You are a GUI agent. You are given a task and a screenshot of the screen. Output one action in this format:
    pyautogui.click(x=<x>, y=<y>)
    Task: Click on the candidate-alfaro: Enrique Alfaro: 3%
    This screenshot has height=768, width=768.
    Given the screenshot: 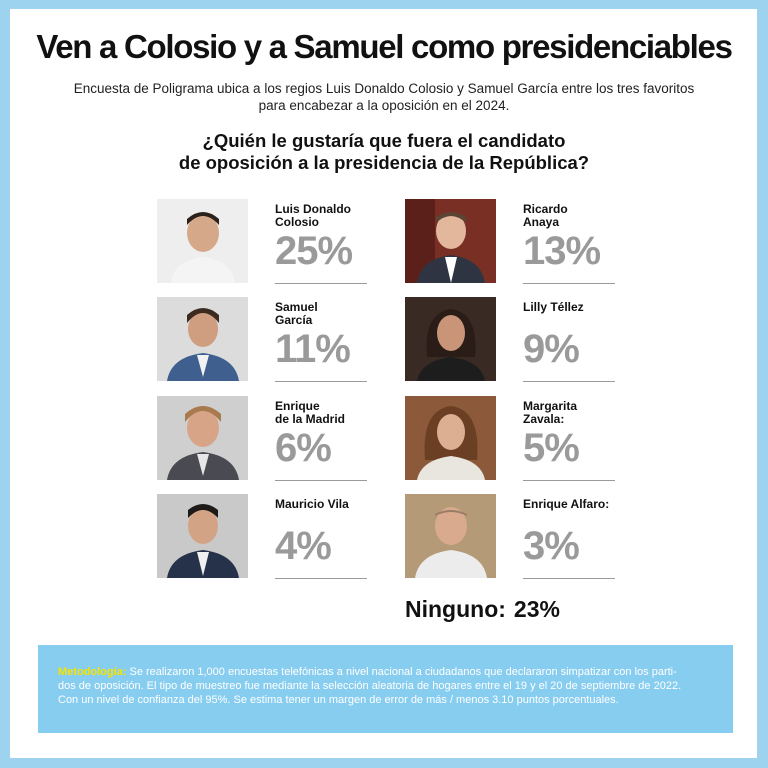 What is the action you would take?
    pyautogui.click(x=510, y=537)
    